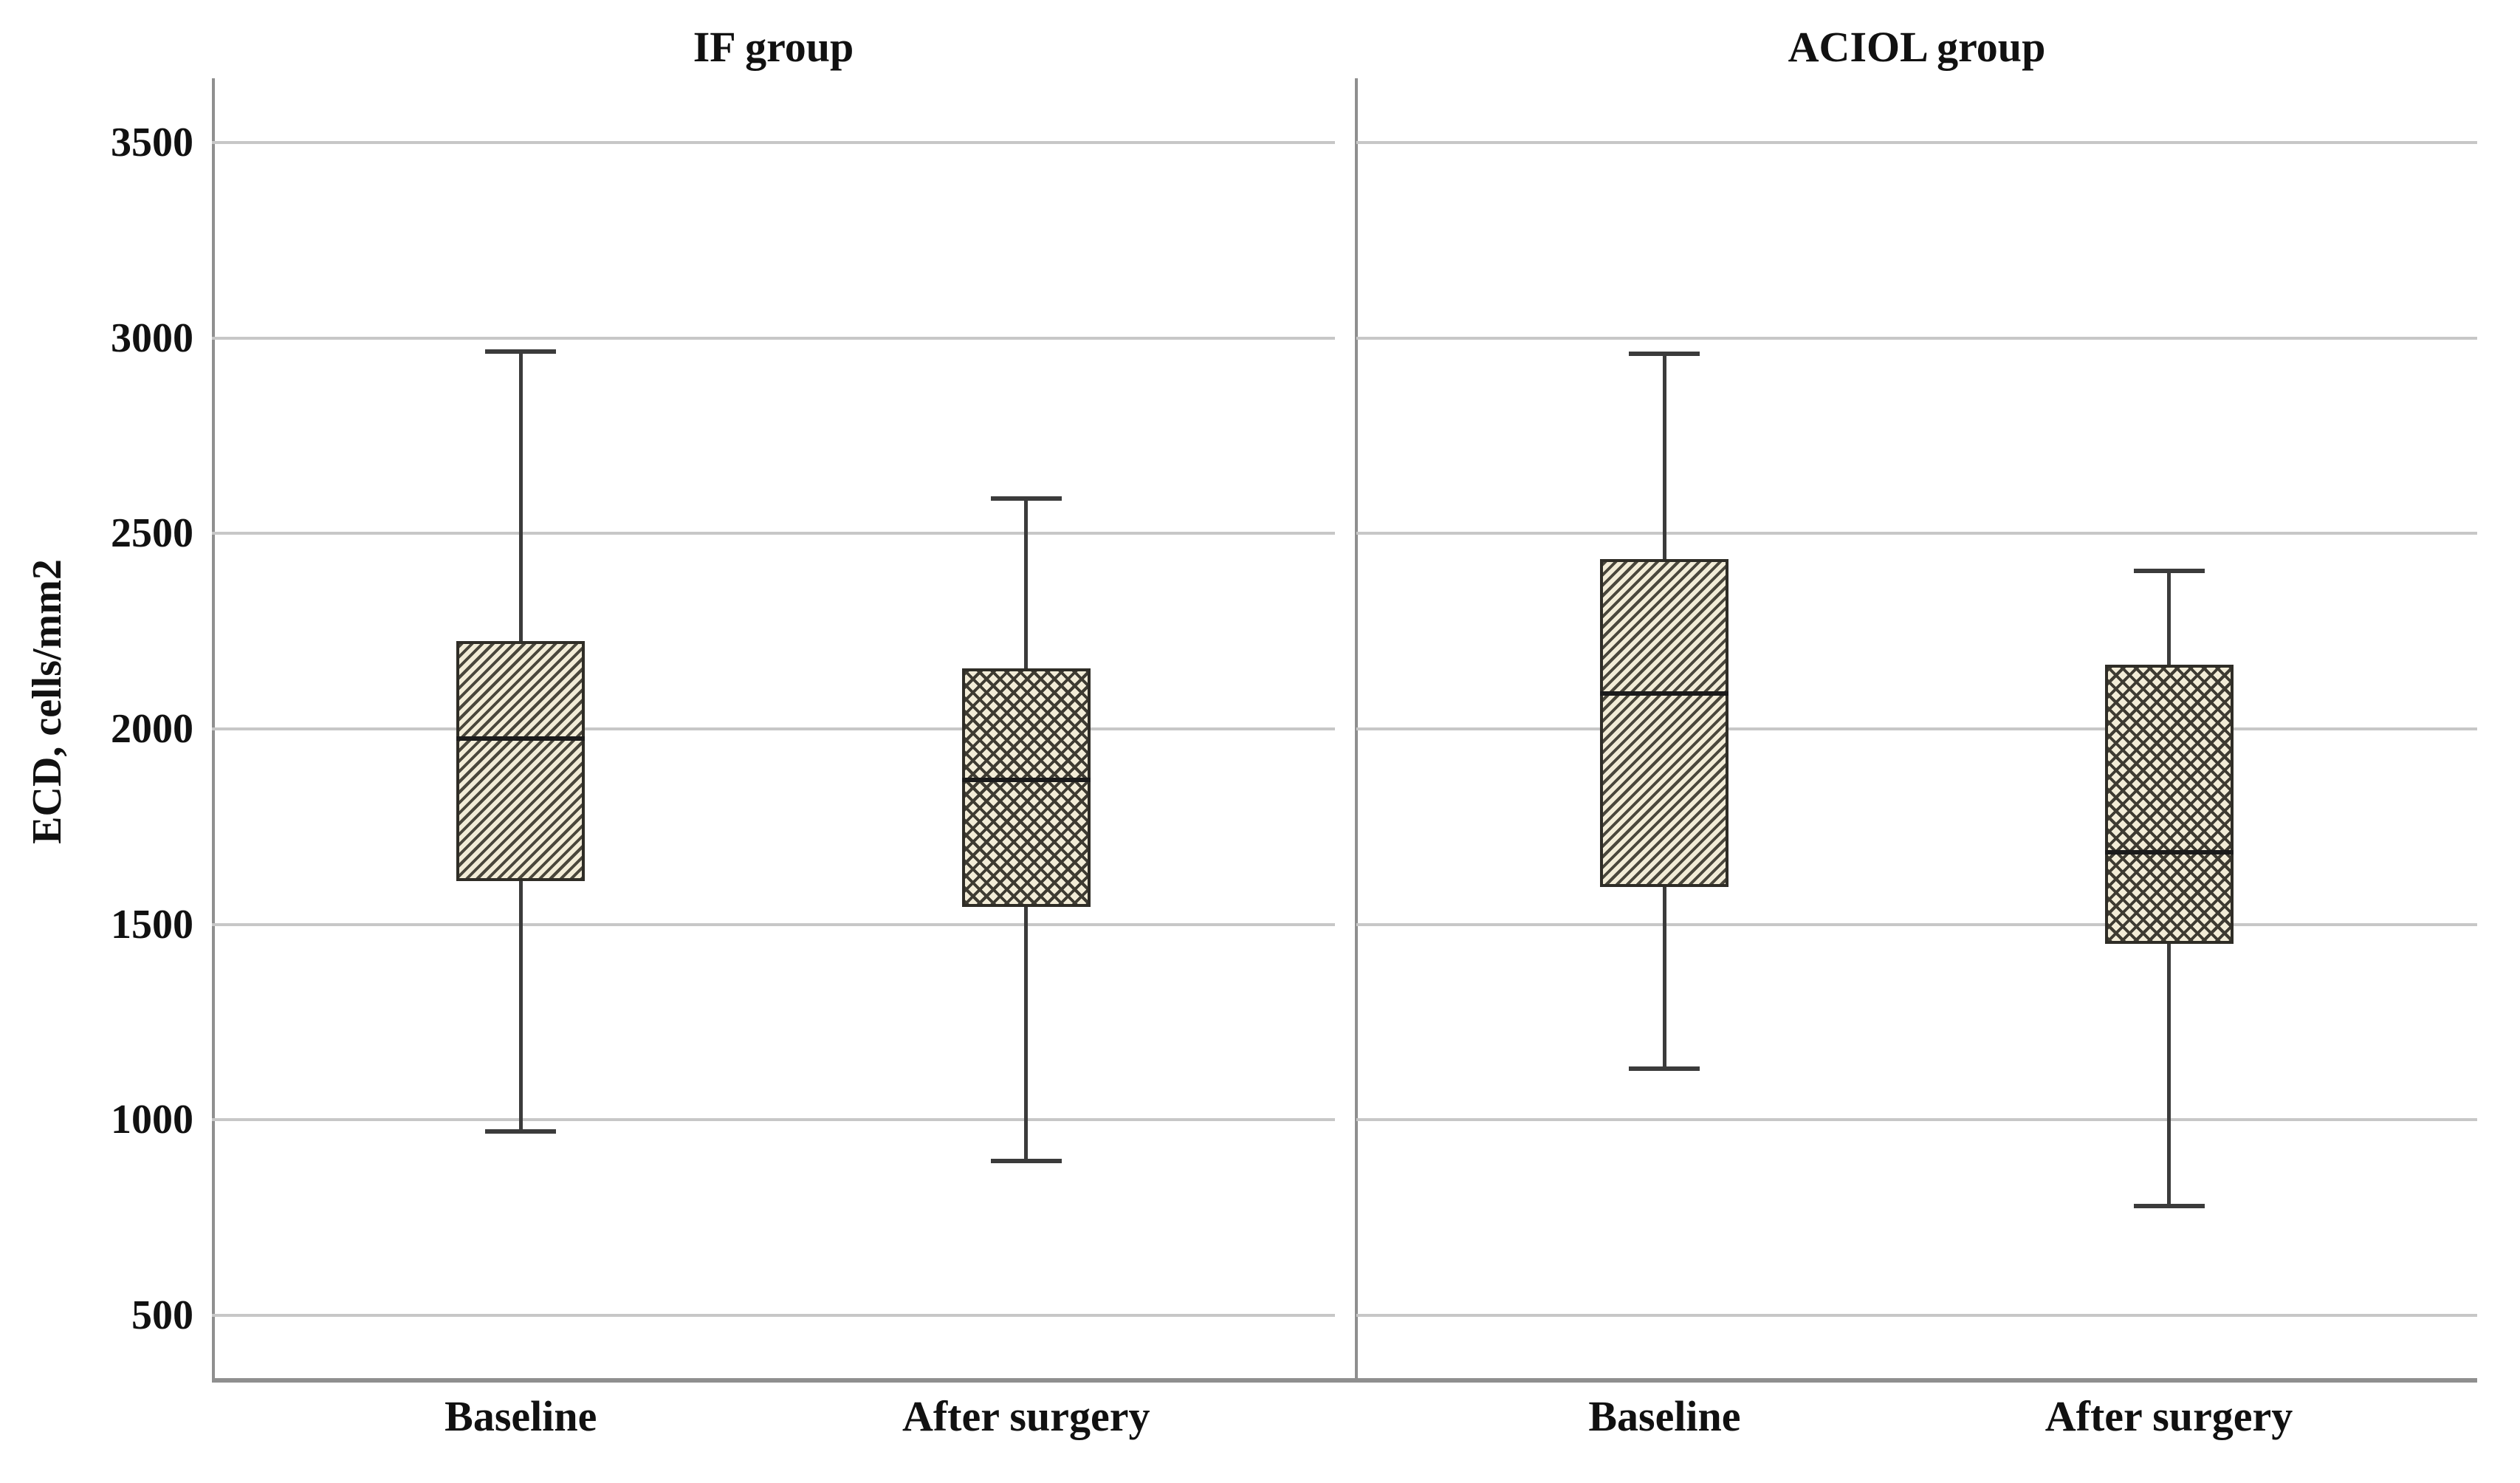 The width and height of the screenshot is (2520, 1483). Describe the element at coordinates (1344, 1380) in the screenshot. I see `x-axis-line` at that location.